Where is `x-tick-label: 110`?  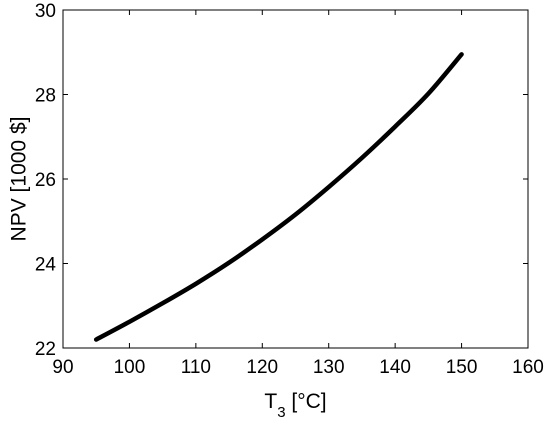 x-tick-label: 110 is located at coordinates (196, 367).